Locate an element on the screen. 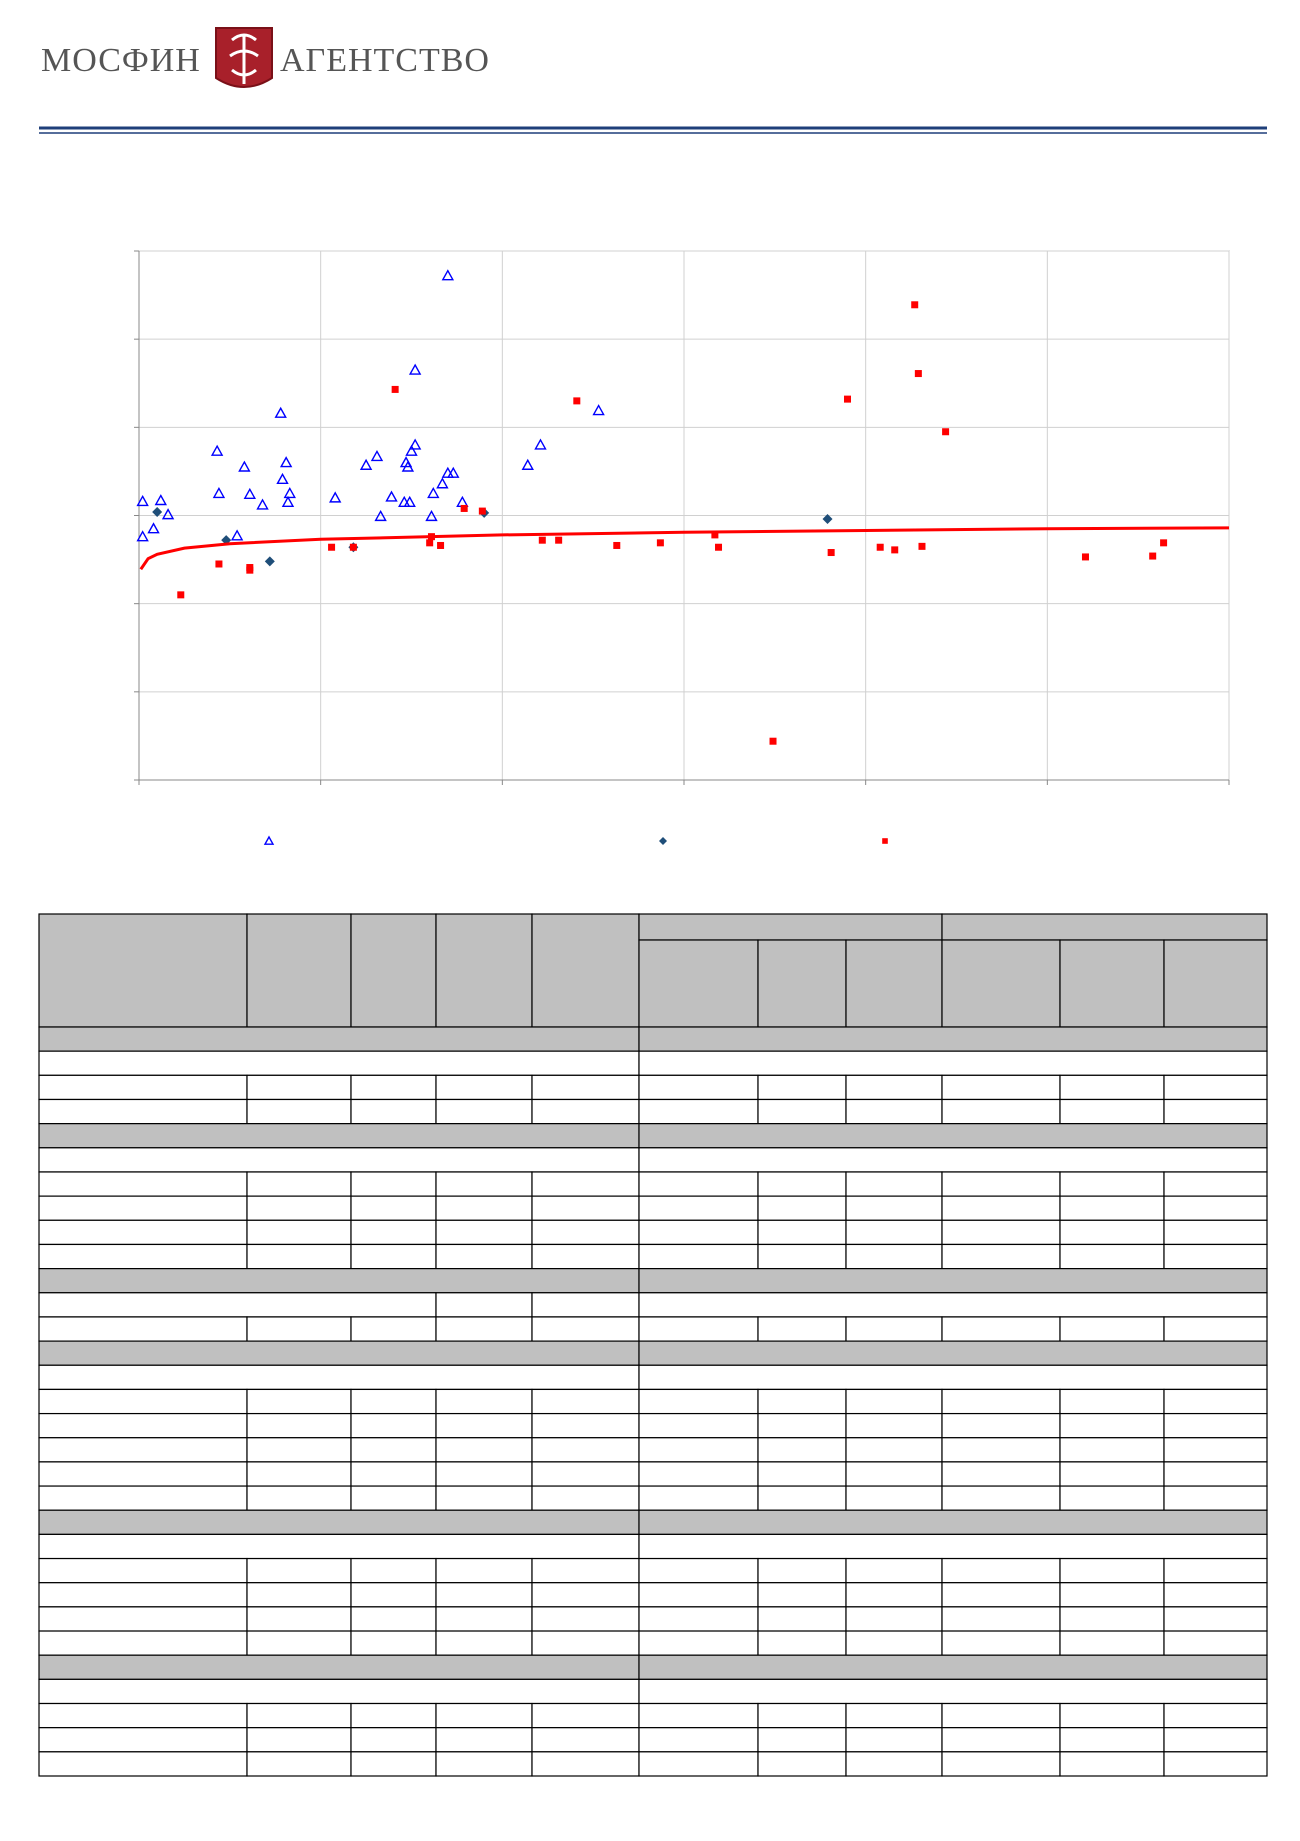 This screenshot has width=1300, height=1841. trendline is located at coordinates (684, 548).